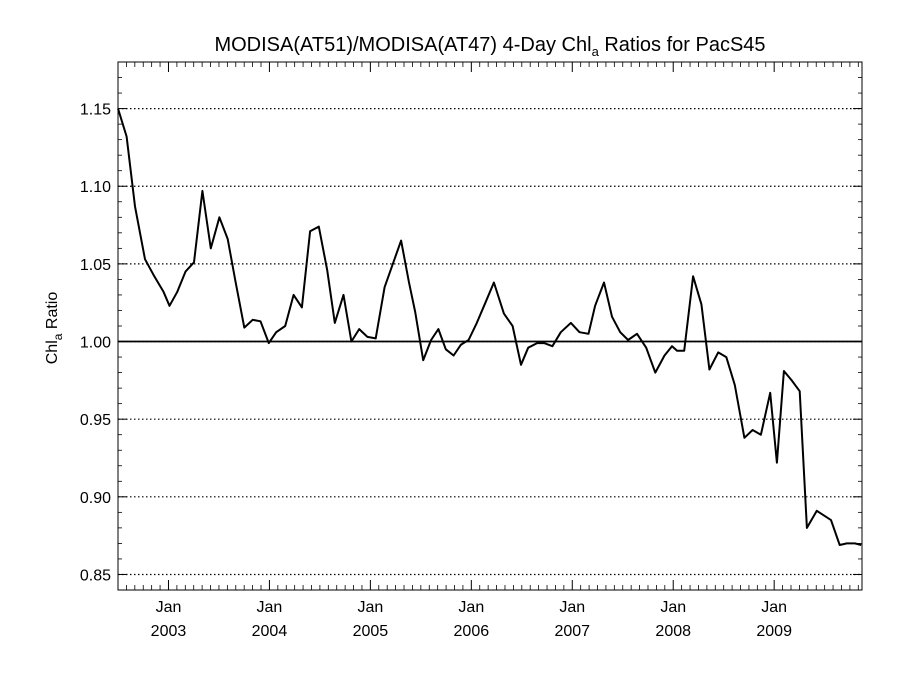  I want to click on x-tick-year-label-5: 2008, so click(673, 631).